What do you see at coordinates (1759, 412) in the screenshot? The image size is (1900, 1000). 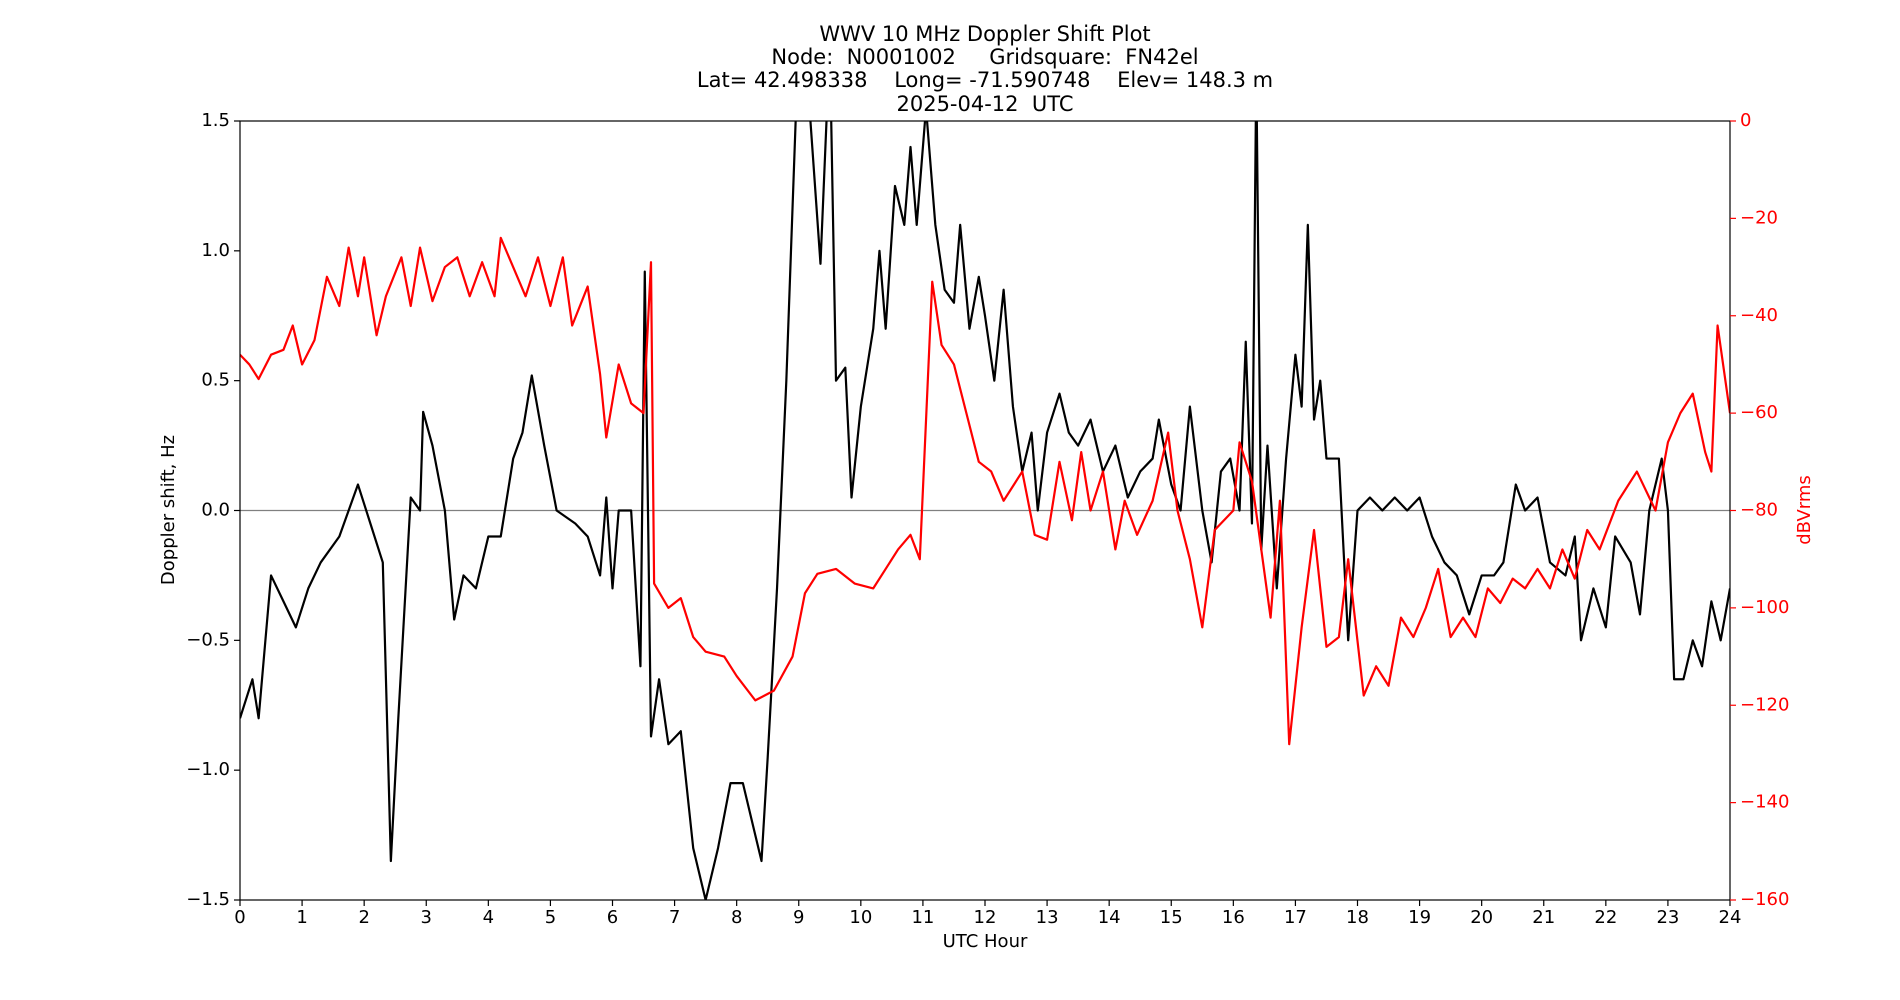 I see `y2-tick-label: −60` at bounding box center [1759, 412].